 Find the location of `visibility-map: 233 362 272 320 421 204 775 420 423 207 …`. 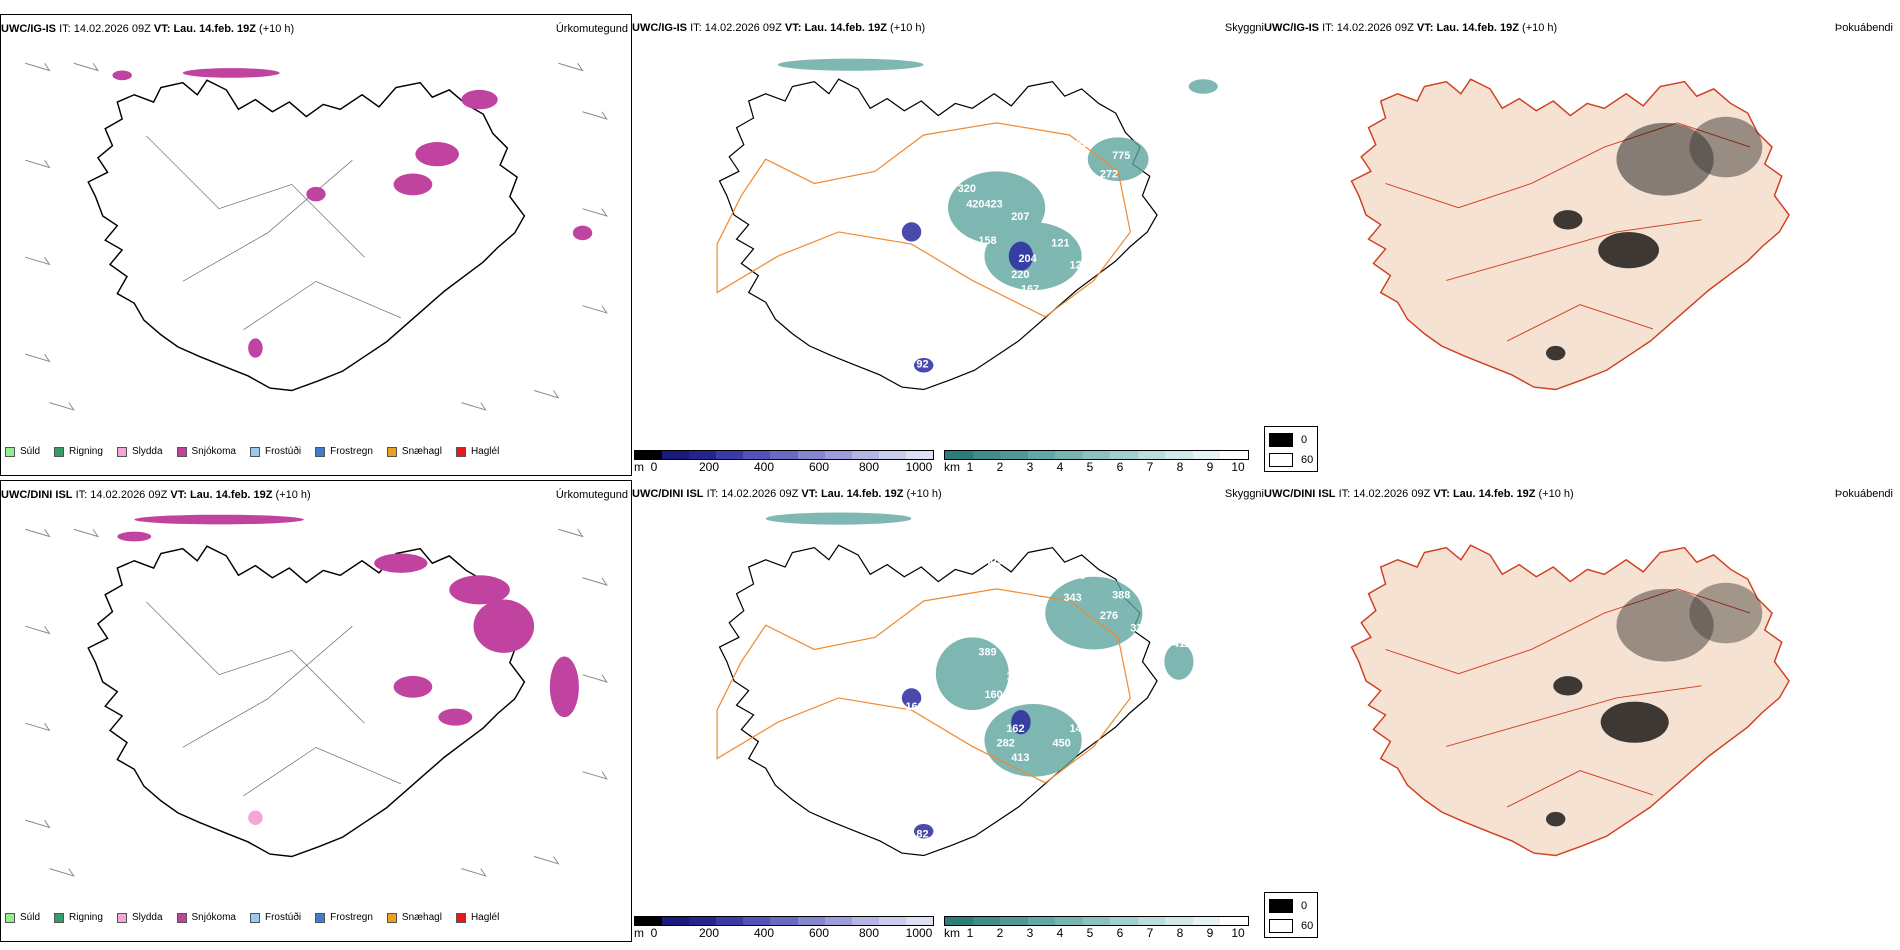

visibility-map: 233 362 272 320 421 204 775 420 423 207 … is located at coordinates (967, 224).